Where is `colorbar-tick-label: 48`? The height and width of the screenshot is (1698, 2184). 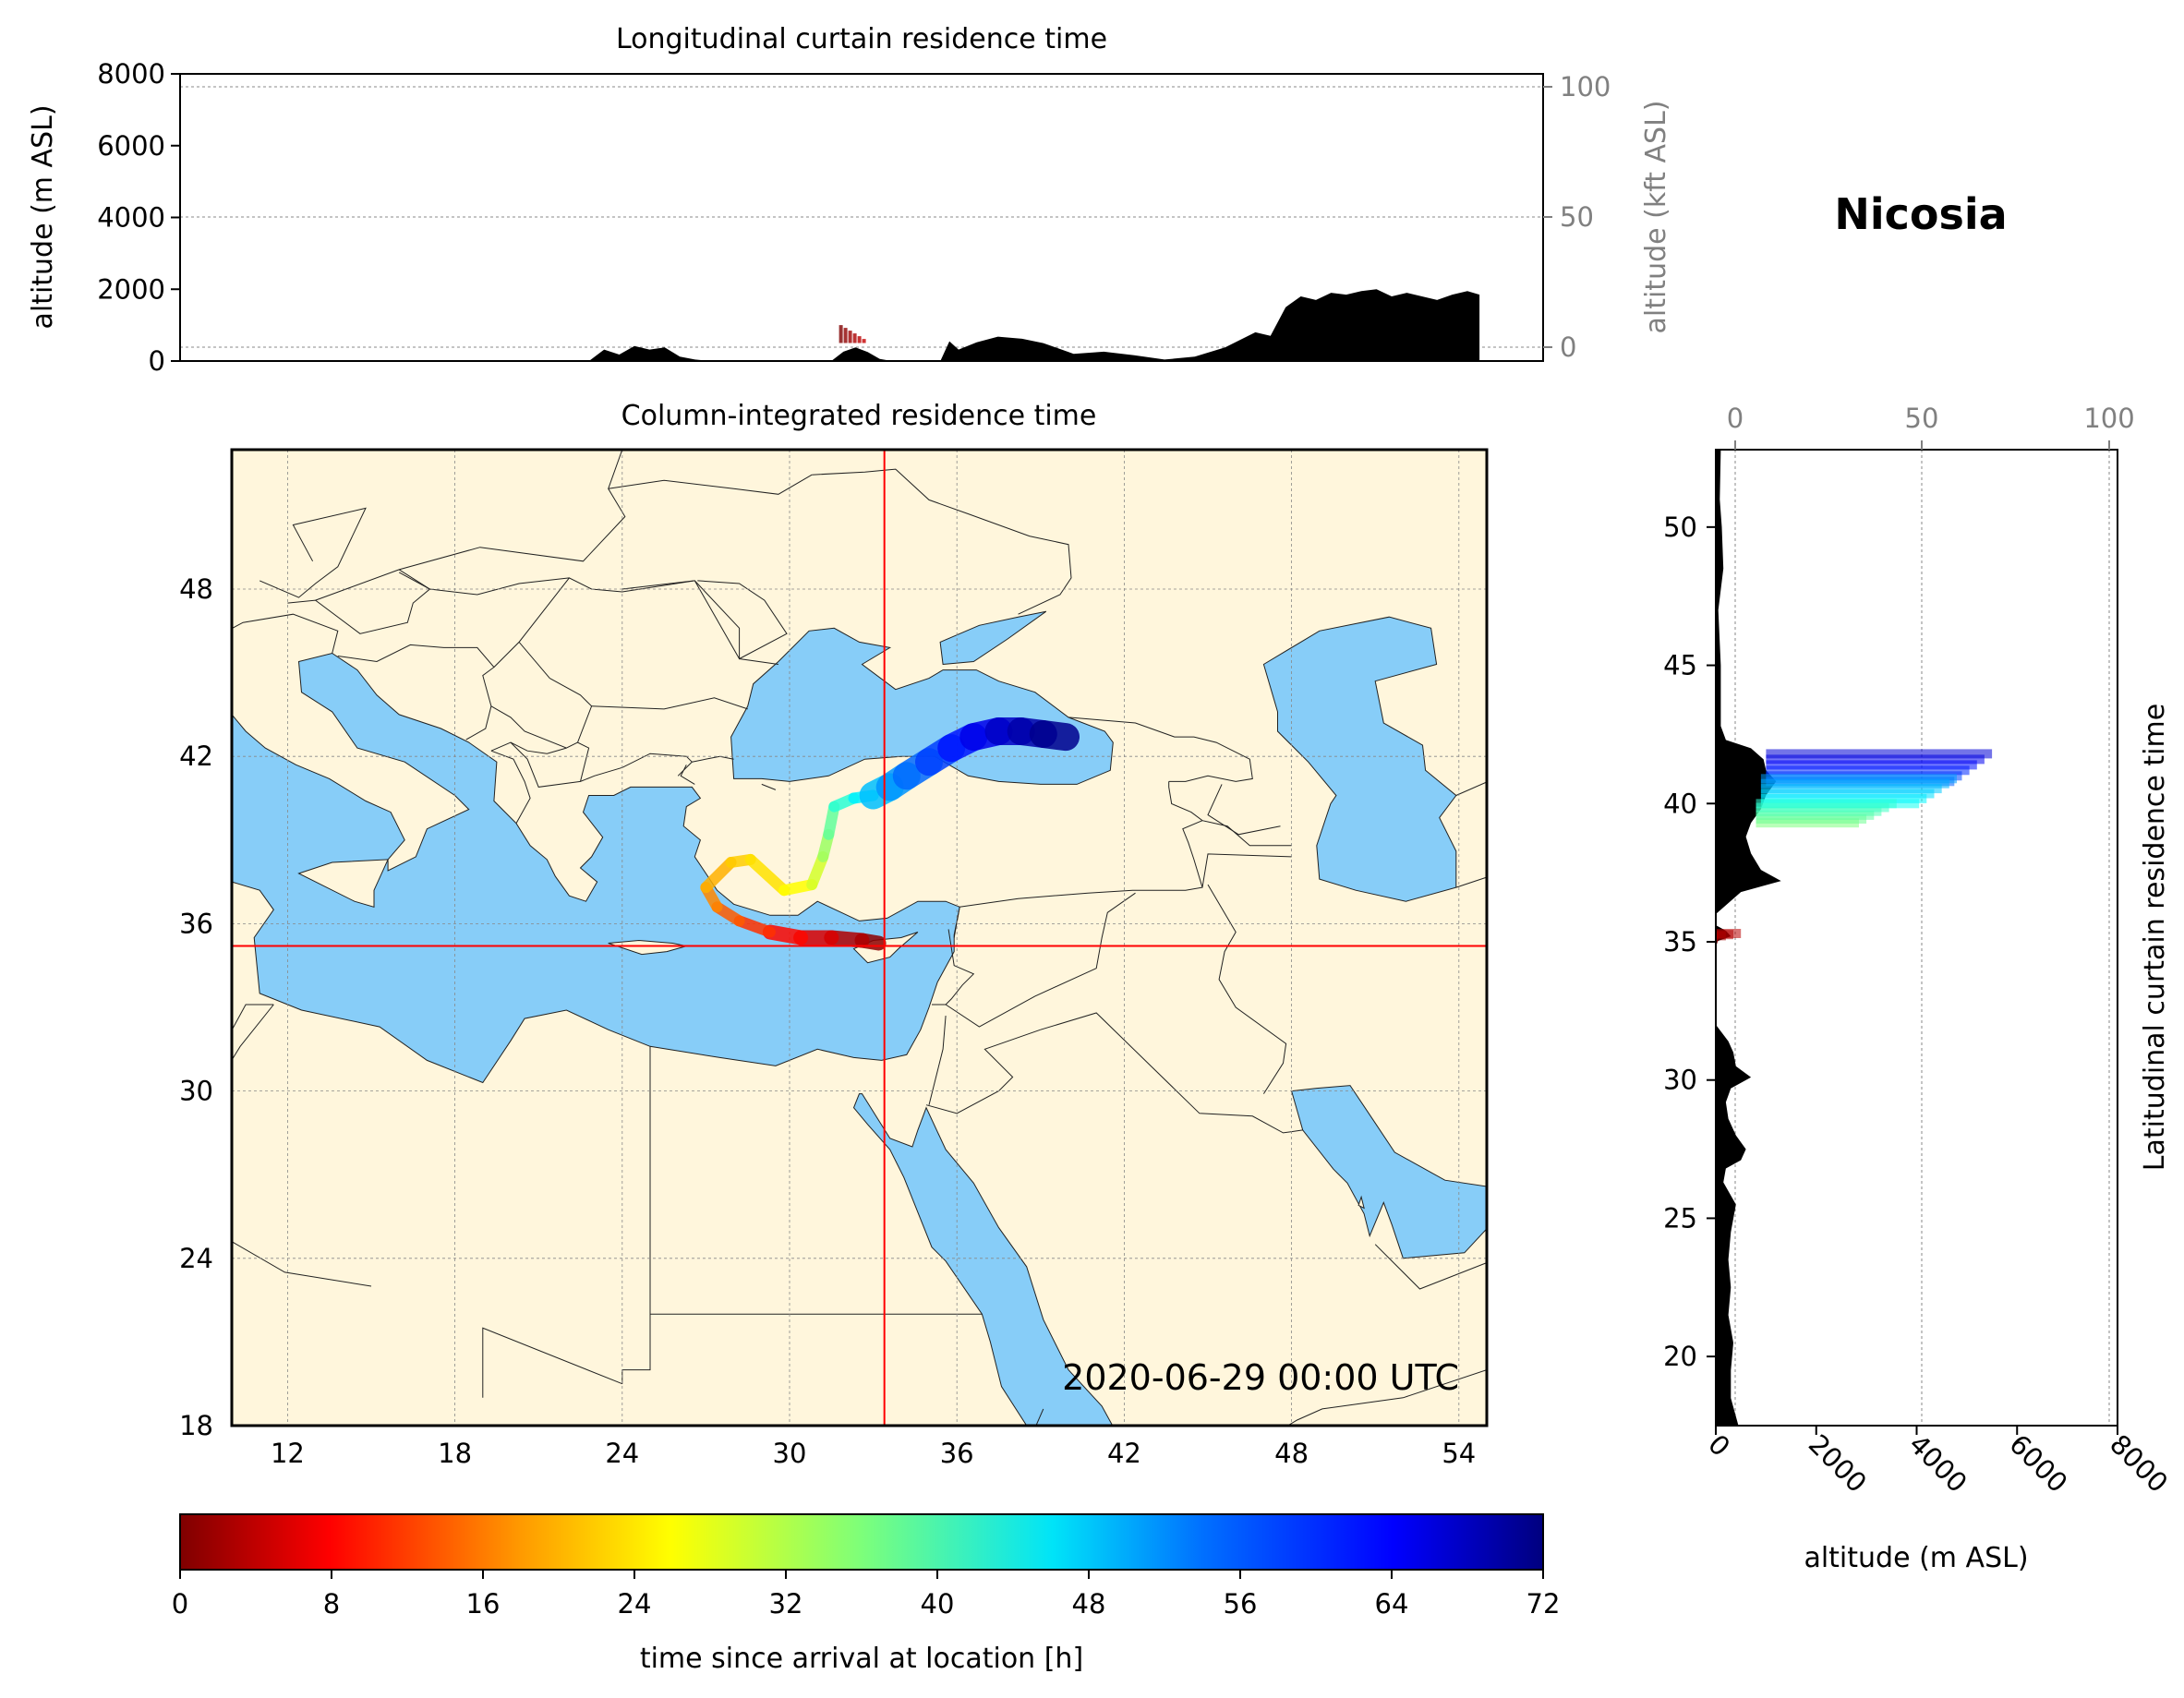 colorbar-tick-label: 48 is located at coordinates (1089, 1604).